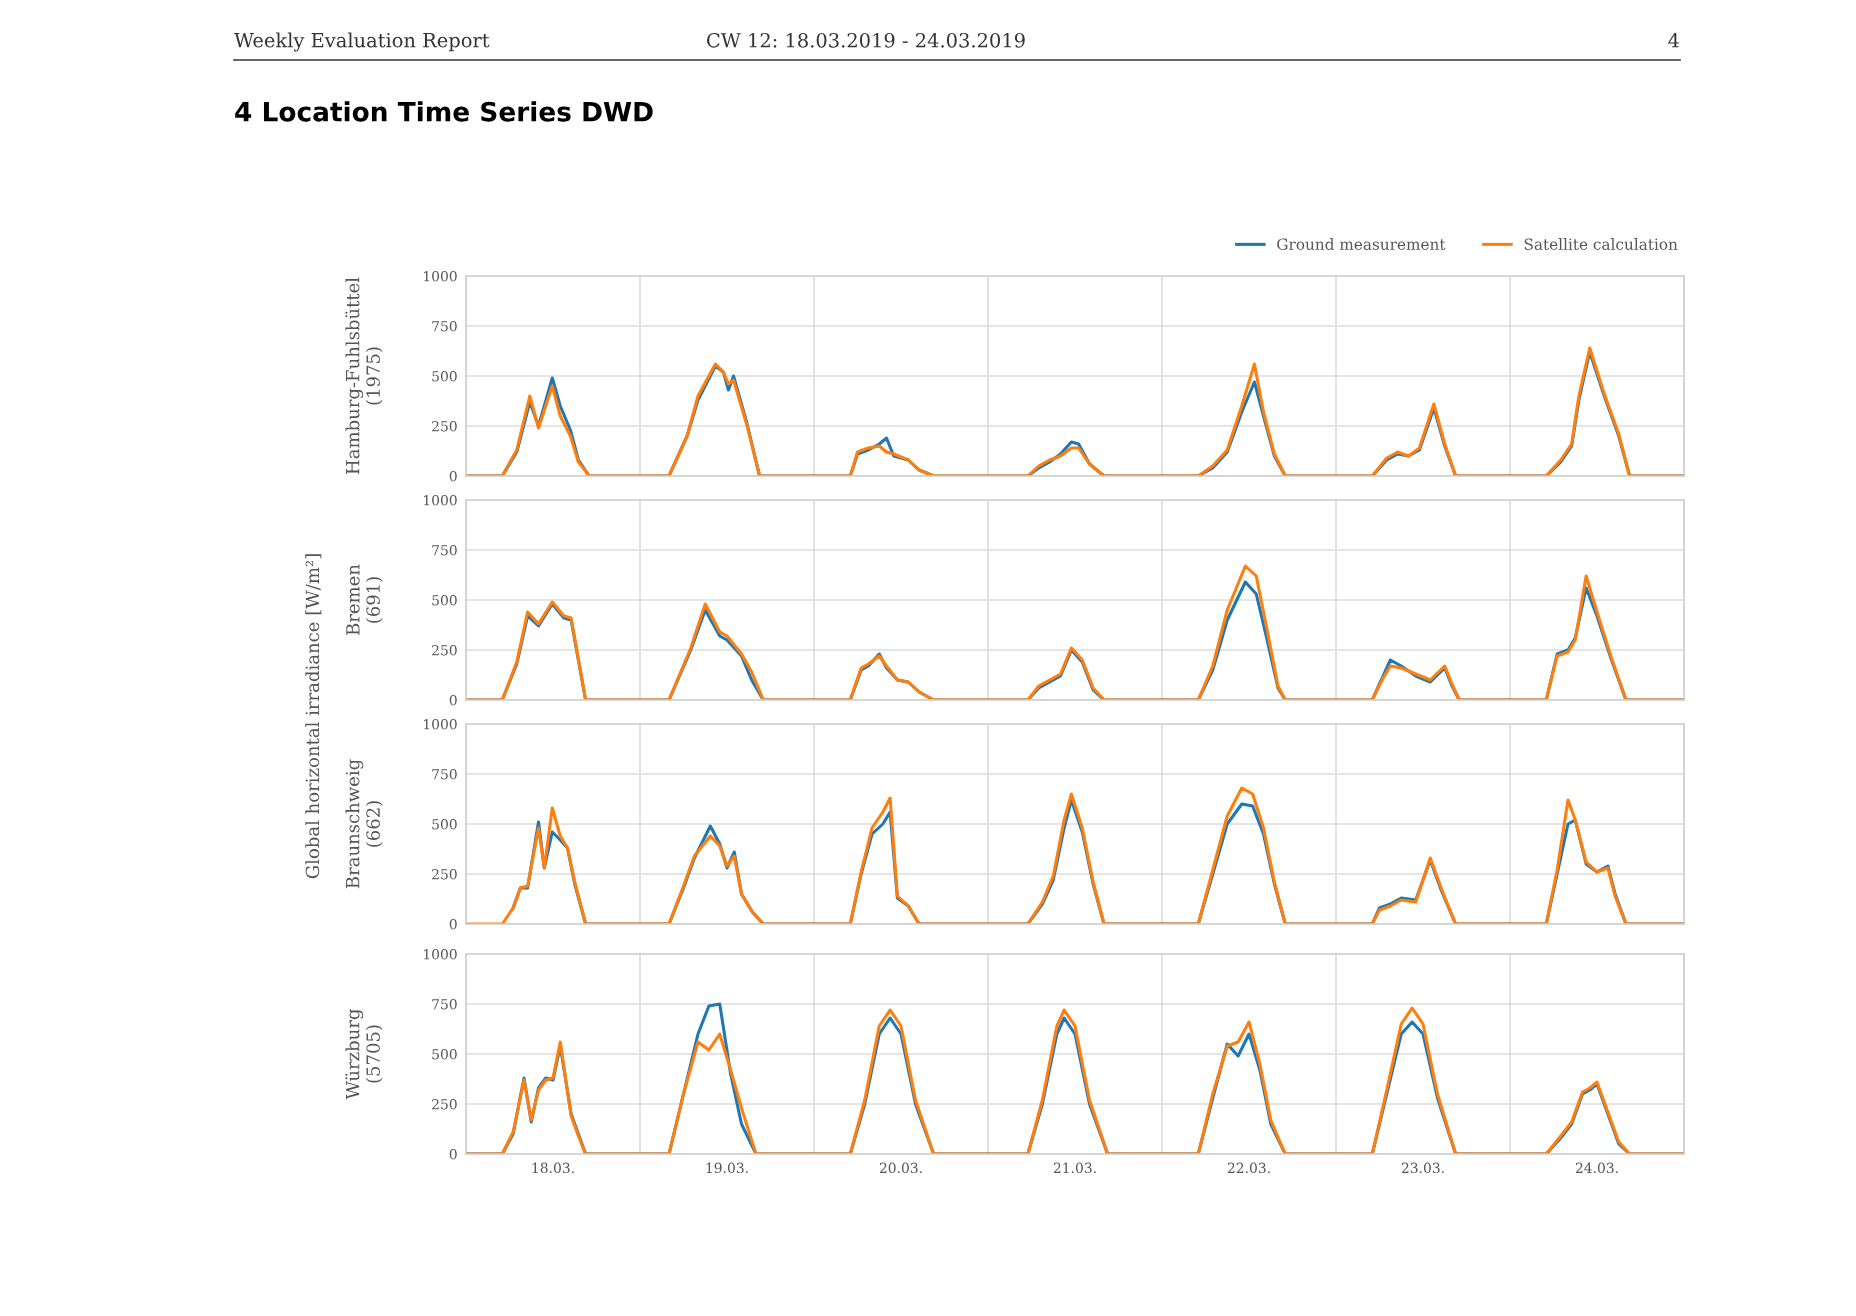 The width and height of the screenshot is (1856, 1316). Describe the element at coordinates (364, 376) in the screenshot. I see `y-axis-title: Hamburg-Fuhlsbüttel (1975)` at that location.